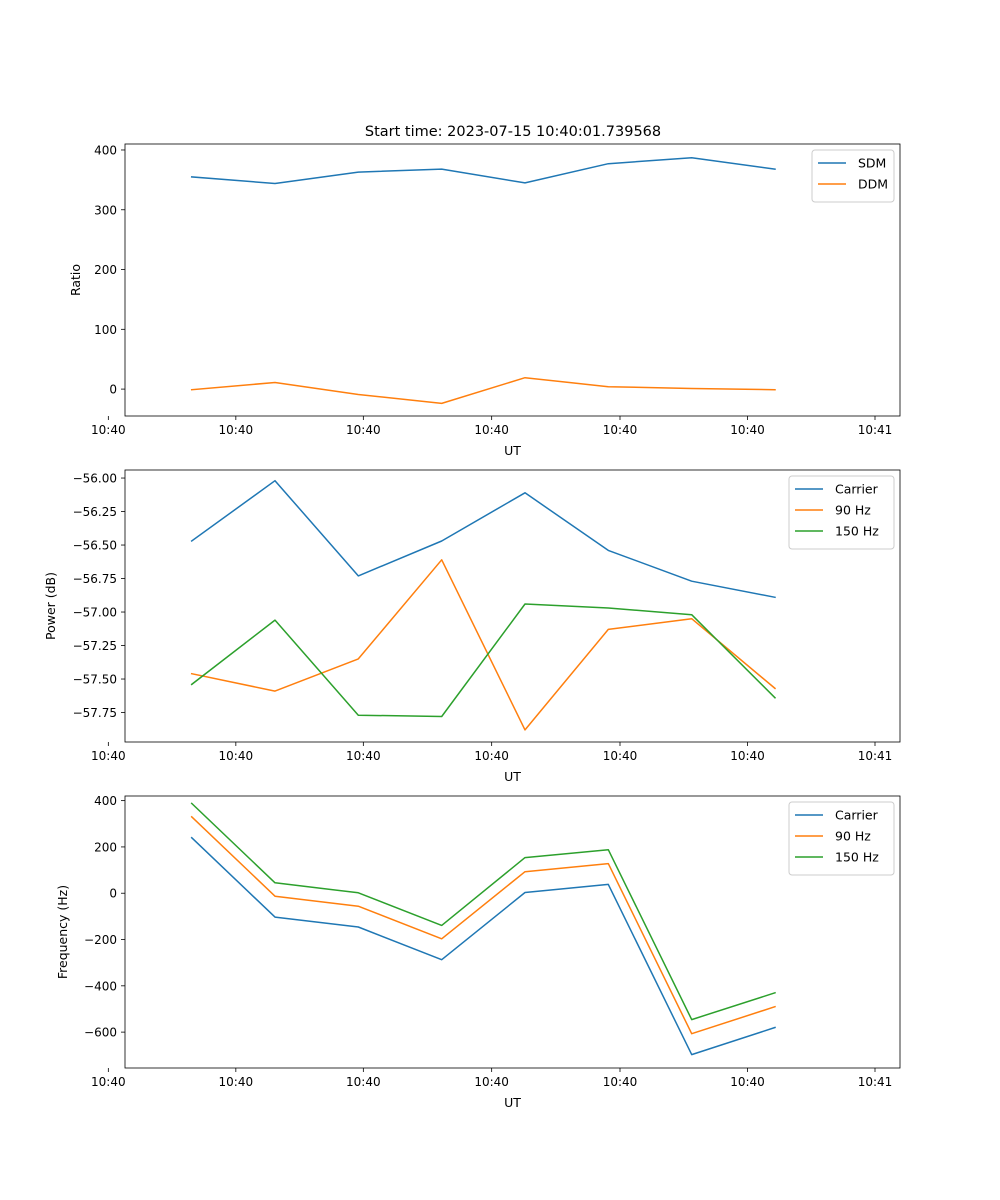 This screenshot has width=1000, height=1200. Describe the element at coordinates (100, 1033) in the screenshot. I see `y-tick-label: −600` at that location.